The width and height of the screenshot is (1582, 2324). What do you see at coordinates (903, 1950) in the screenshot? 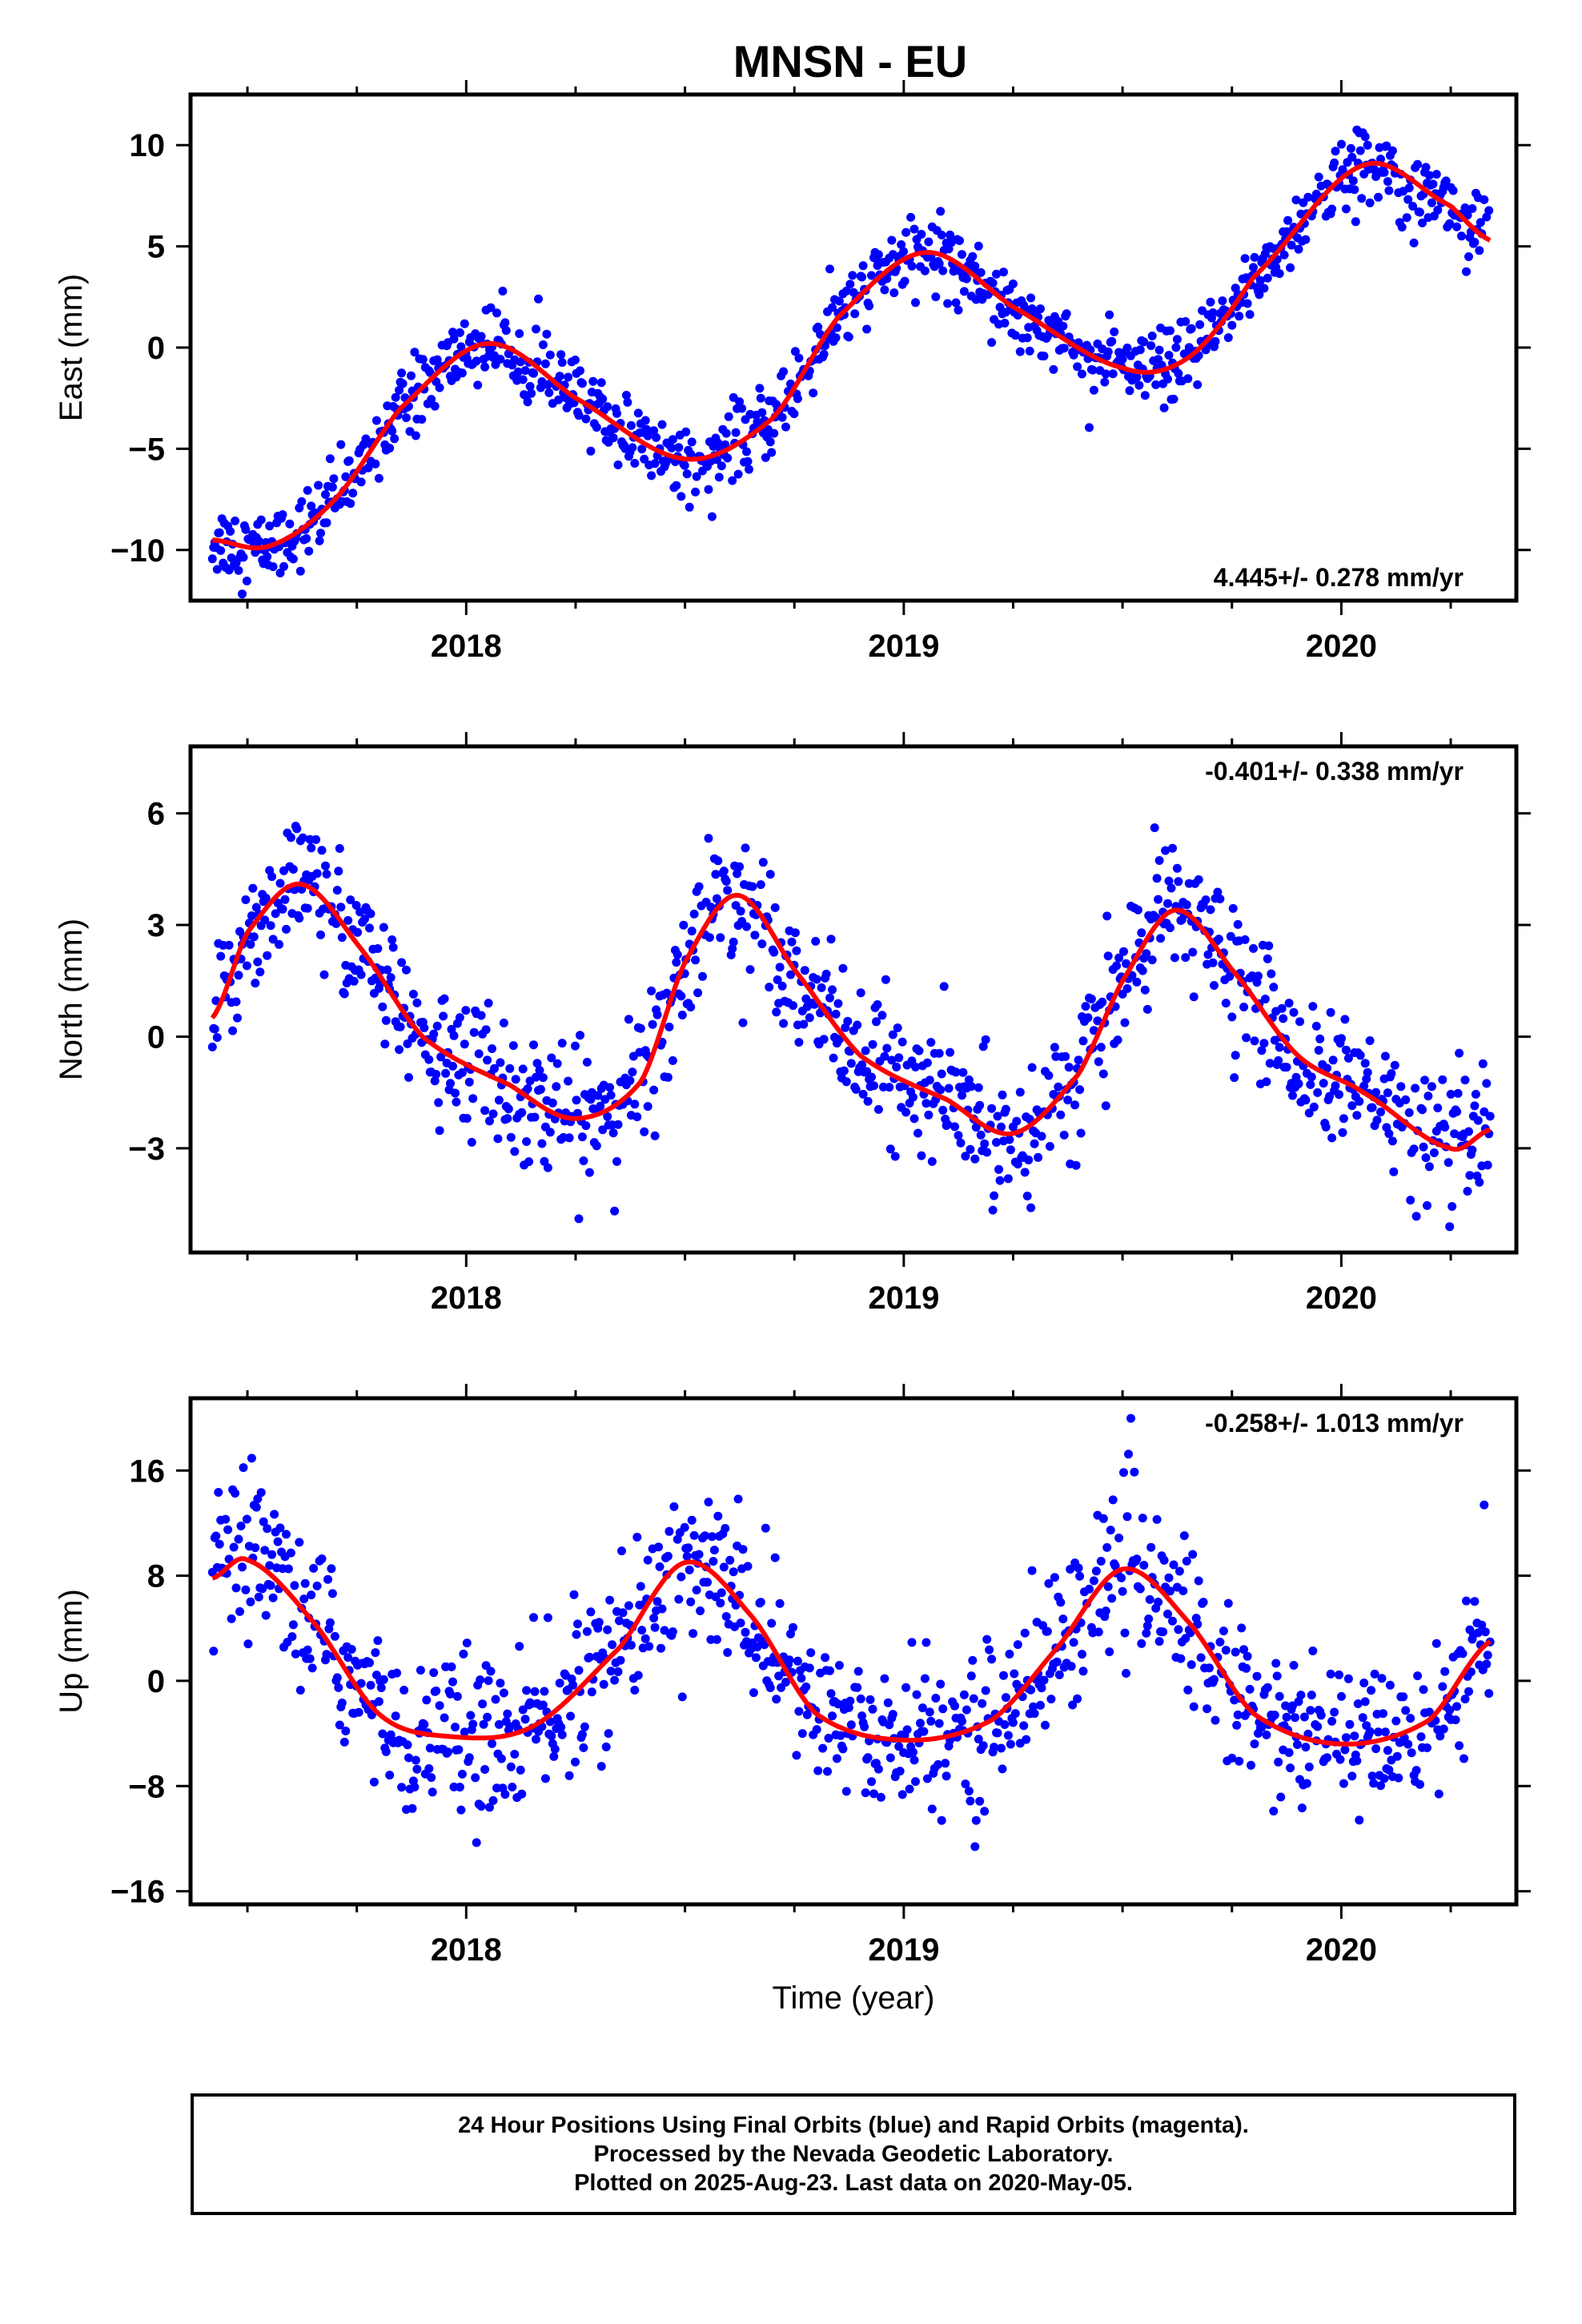
I see `x-tick-label: 2019` at bounding box center [903, 1950].